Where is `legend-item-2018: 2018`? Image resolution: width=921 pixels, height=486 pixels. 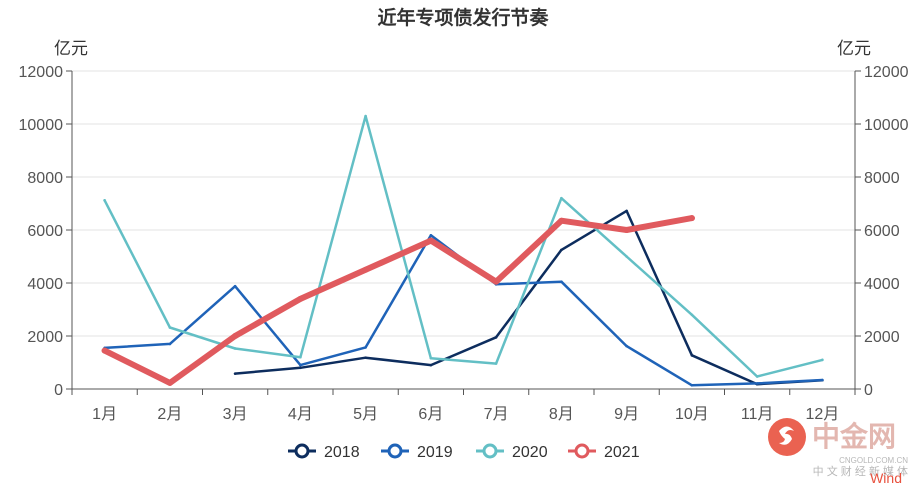
legend-item-2018: 2018 is located at coordinates (324, 452).